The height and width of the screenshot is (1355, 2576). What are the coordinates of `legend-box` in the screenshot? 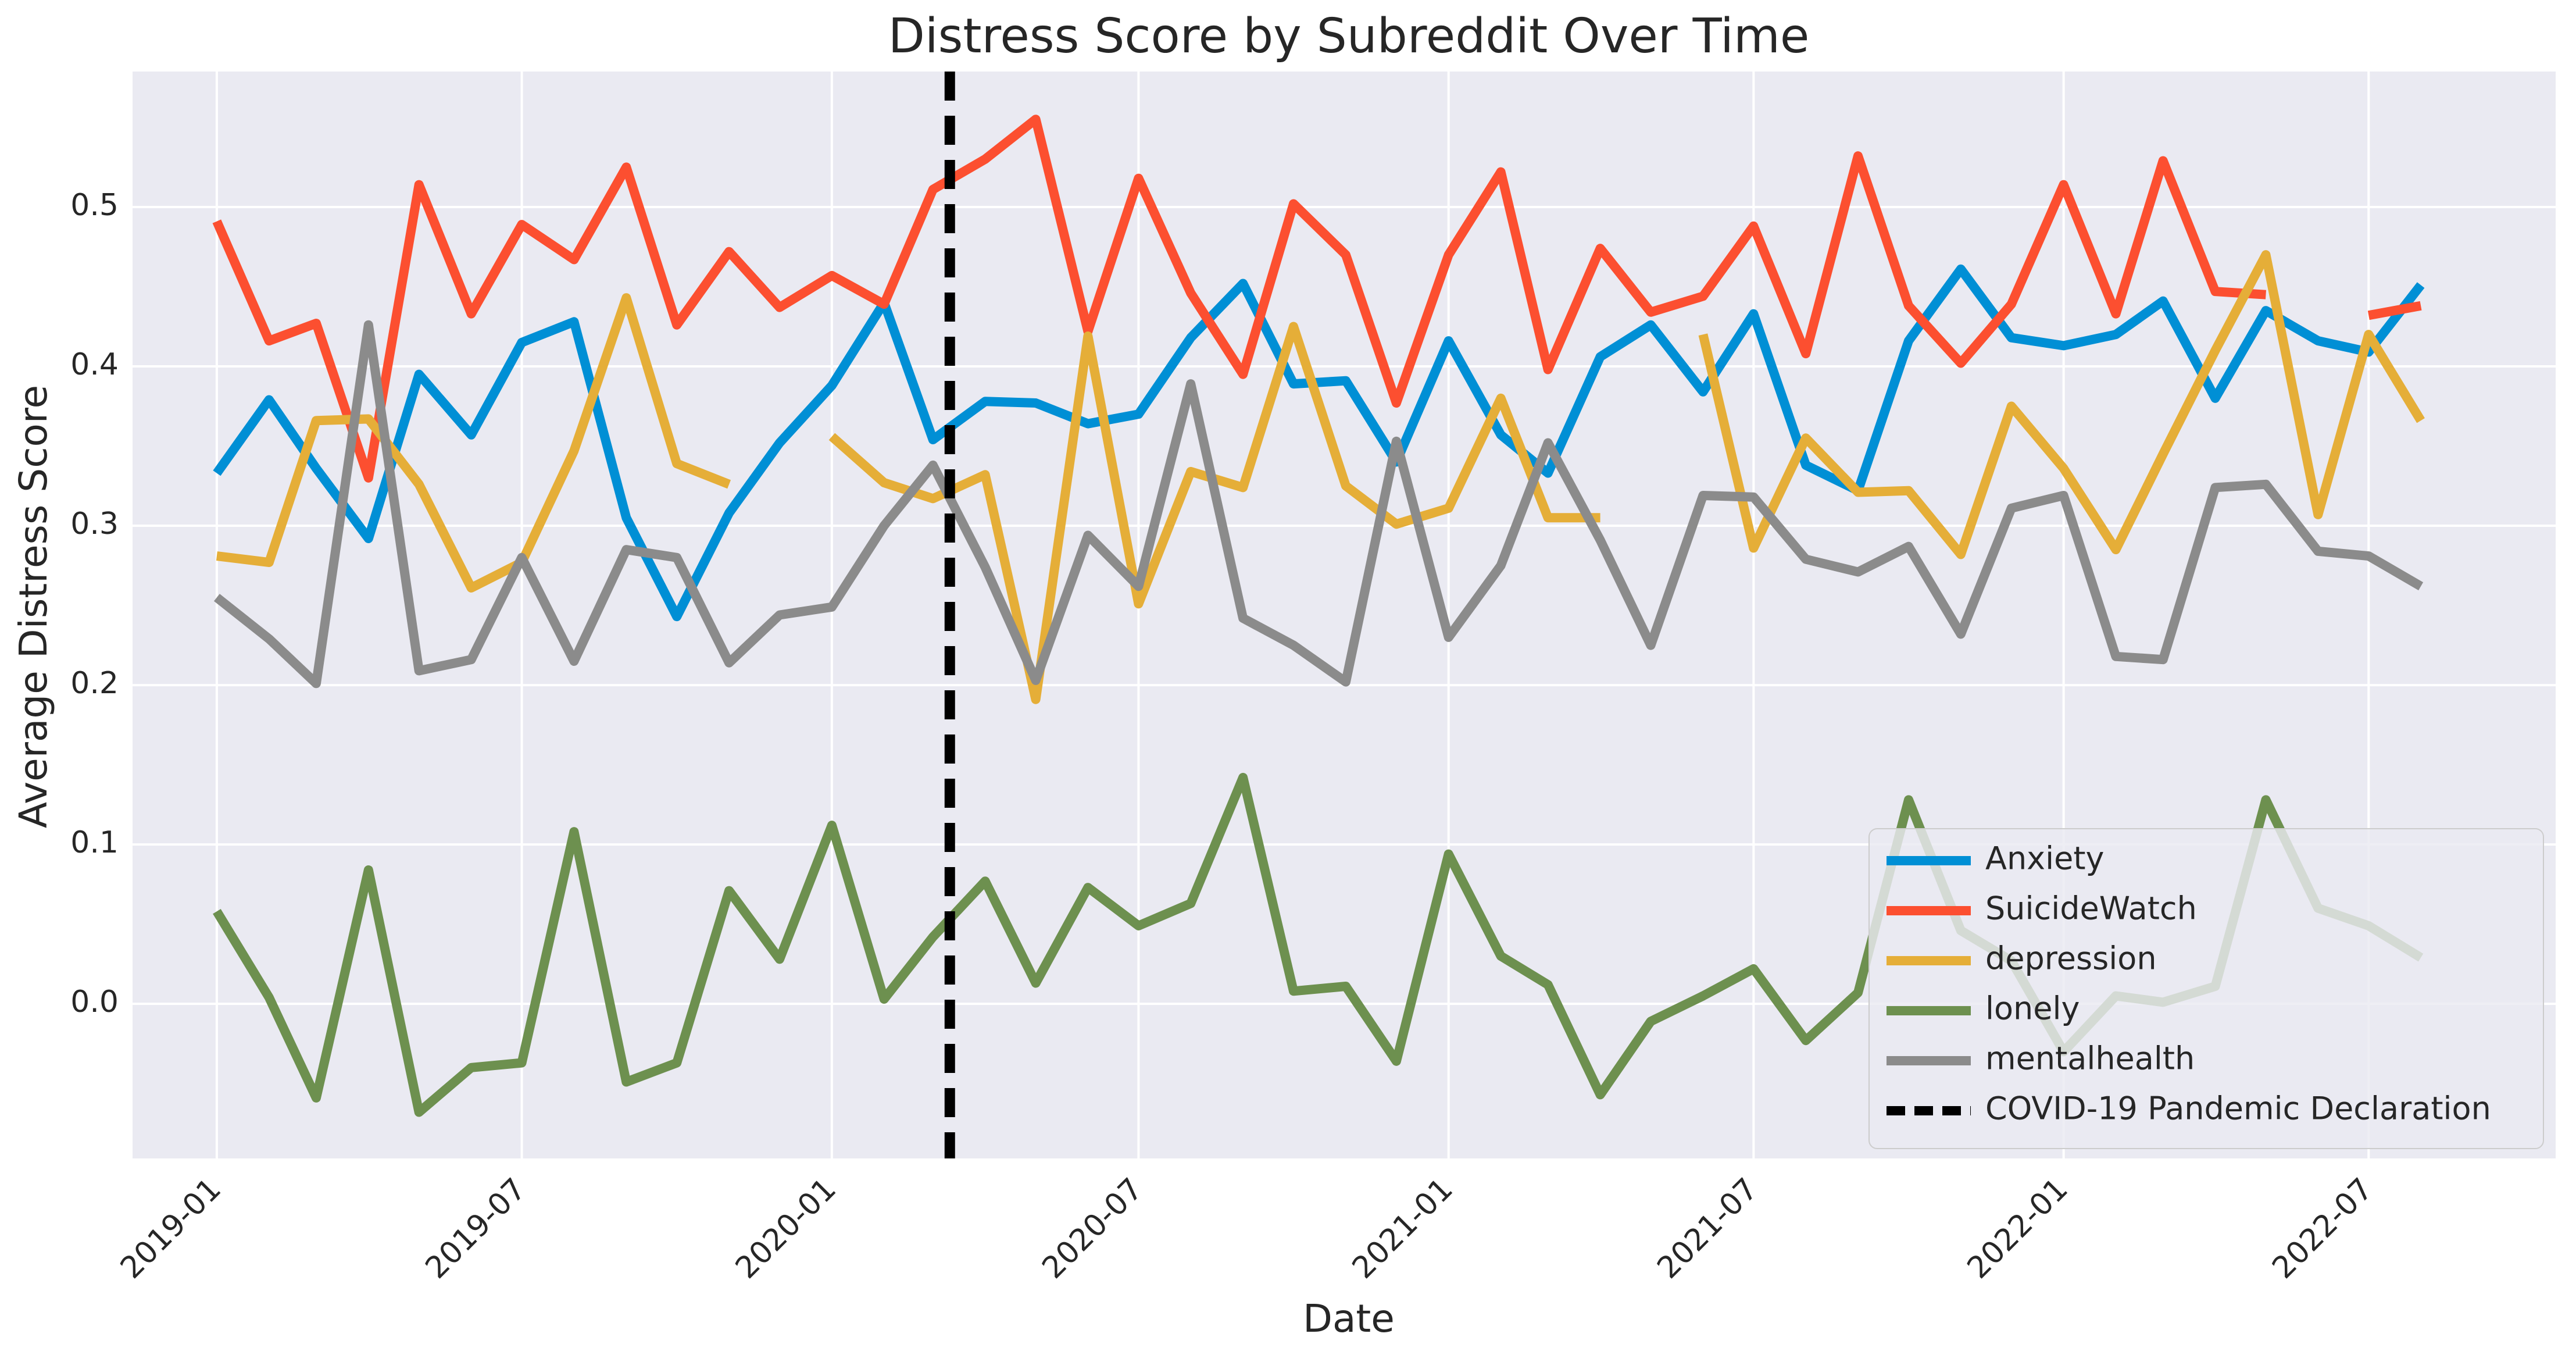 It's located at (2206, 988).